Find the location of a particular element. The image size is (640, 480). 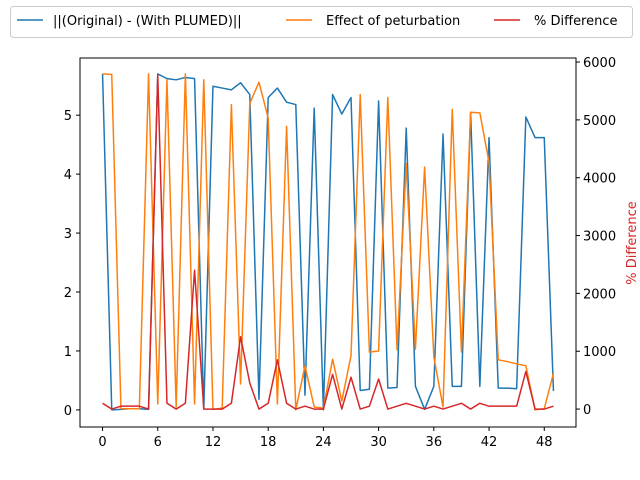

y-left-tick-label: 4 is located at coordinates (68, 175).